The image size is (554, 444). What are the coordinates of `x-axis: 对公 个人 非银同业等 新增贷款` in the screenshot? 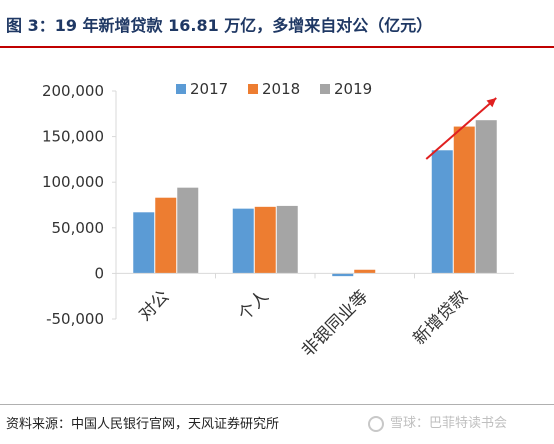 It's located at (315, 316).